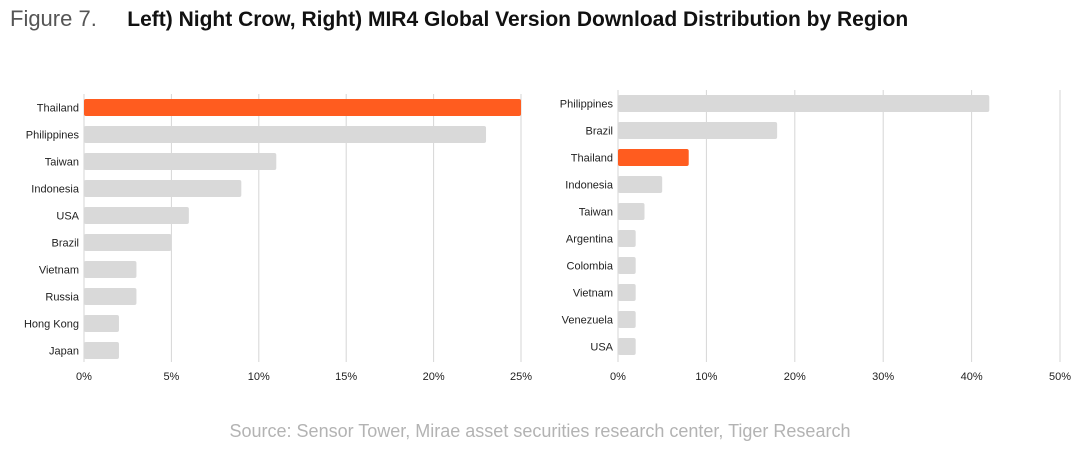  I want to click on night-crow-category-label: Russia, so click(62, 298).